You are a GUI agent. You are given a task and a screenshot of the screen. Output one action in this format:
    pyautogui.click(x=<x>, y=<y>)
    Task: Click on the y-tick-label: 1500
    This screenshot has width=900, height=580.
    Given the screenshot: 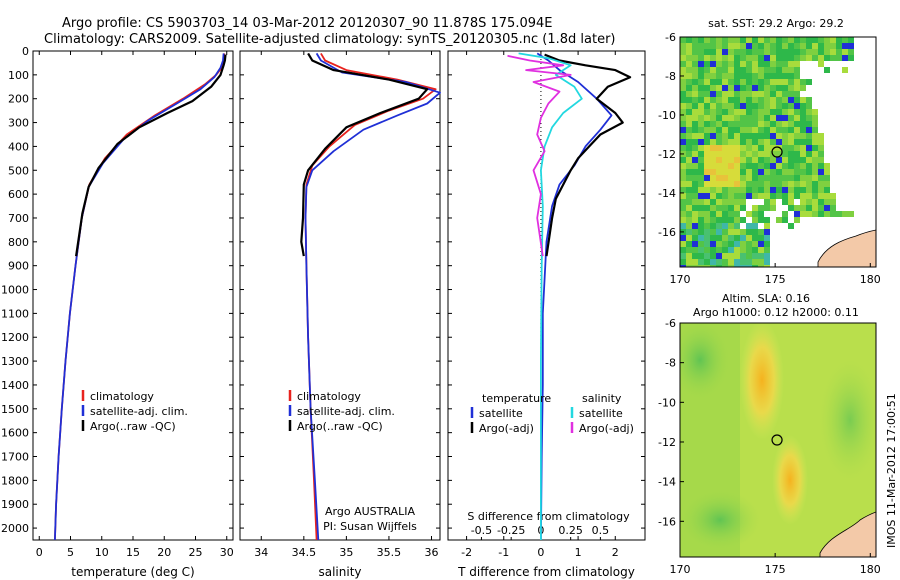 What is the action you would take?
    pyautogui.click(x=15, y=409)
    